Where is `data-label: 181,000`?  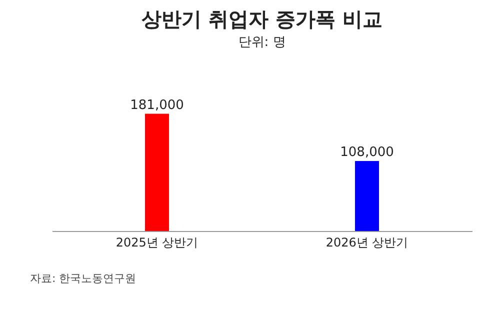
data-label: 181,000 is located at coordinates (157, 105).